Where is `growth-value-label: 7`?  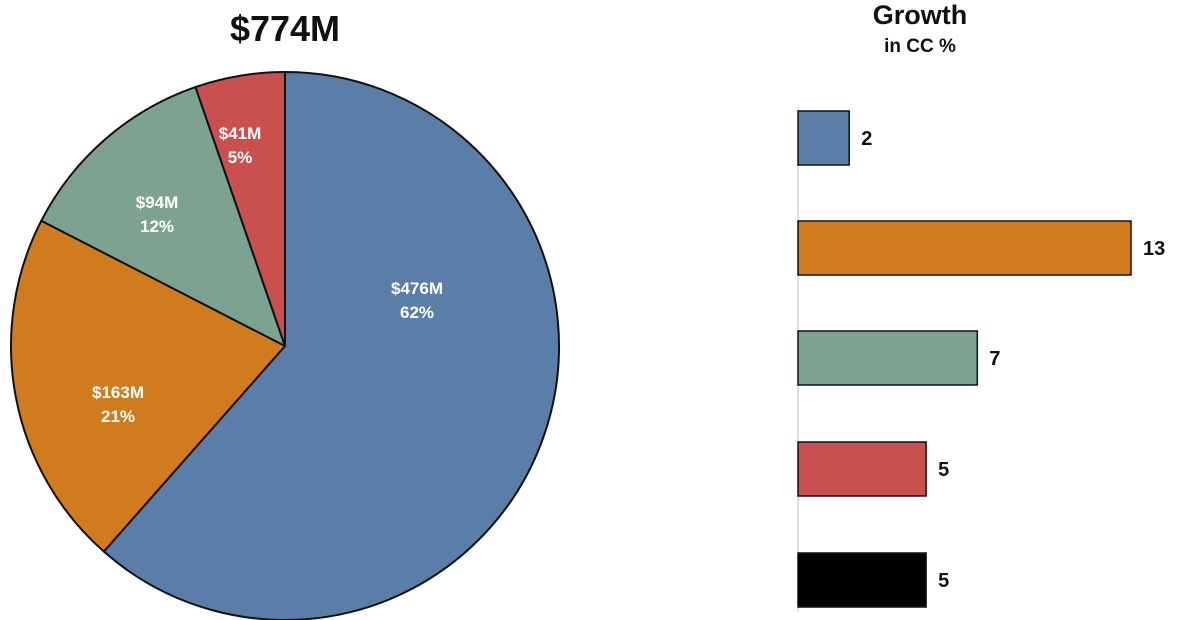 growth-value-label: 7 is located at coordinates (994, 359).